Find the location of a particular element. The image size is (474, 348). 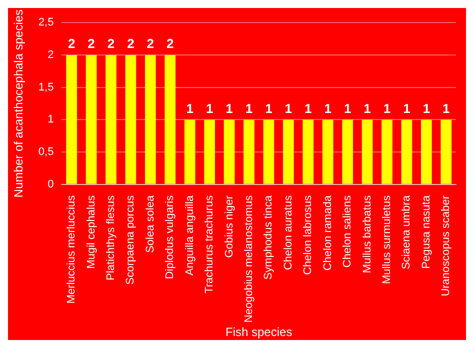

x-tick-label: Solea solea is located at coordinates (150, 223).